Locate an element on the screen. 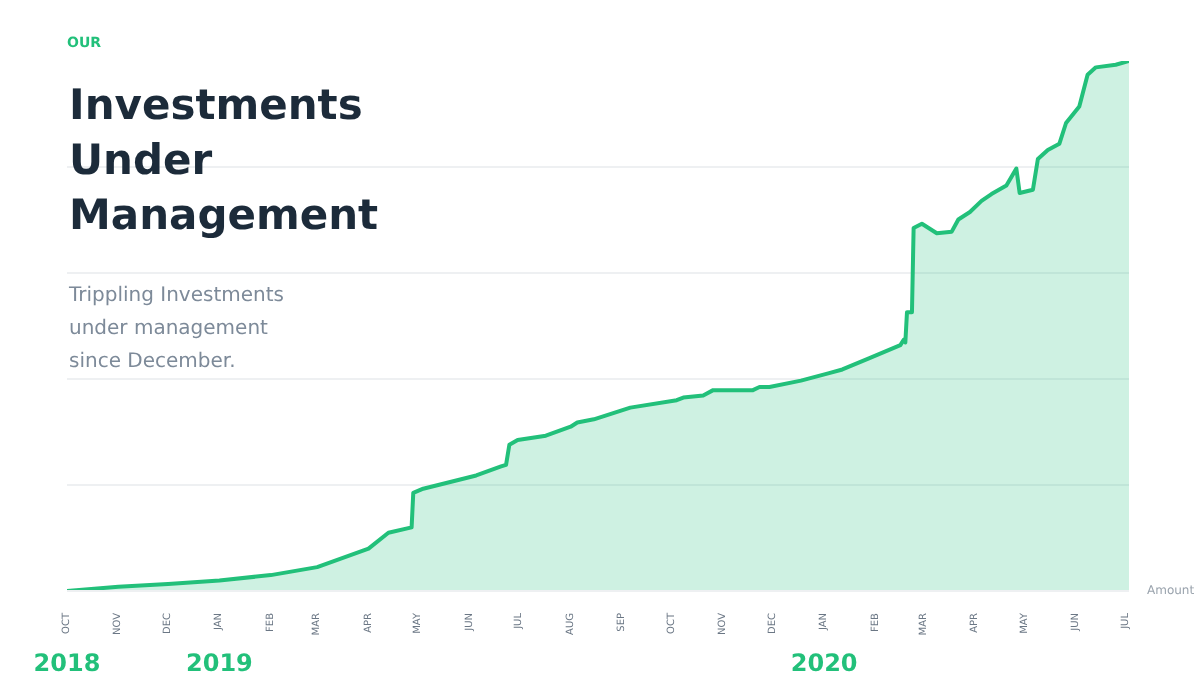 This screenshot has height=676, width=1200. text: 2018 is located at coordinates (67, 662).